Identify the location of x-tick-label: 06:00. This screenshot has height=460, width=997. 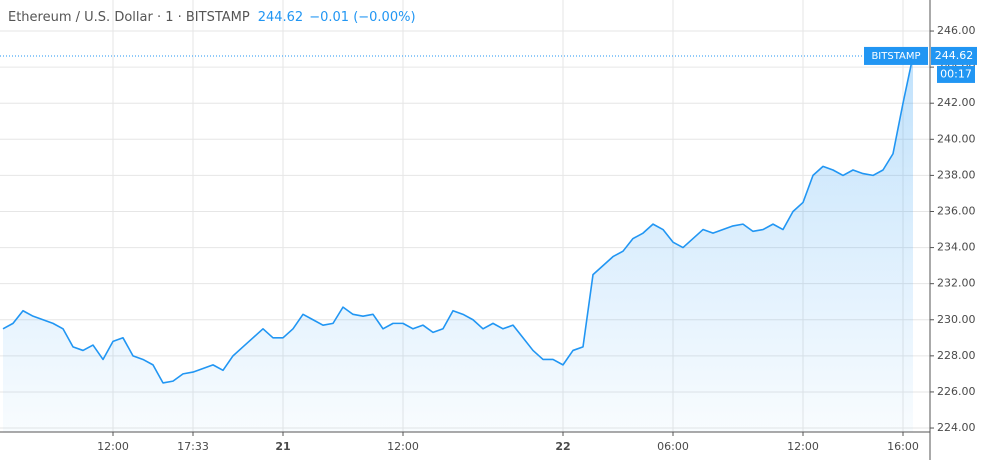
(673, 446).